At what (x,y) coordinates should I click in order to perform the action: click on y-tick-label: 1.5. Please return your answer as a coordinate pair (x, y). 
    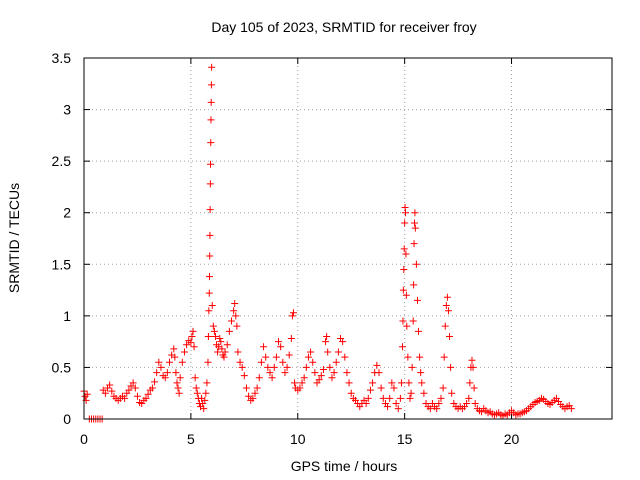
    Looking at the image, I should click on (62, 264).